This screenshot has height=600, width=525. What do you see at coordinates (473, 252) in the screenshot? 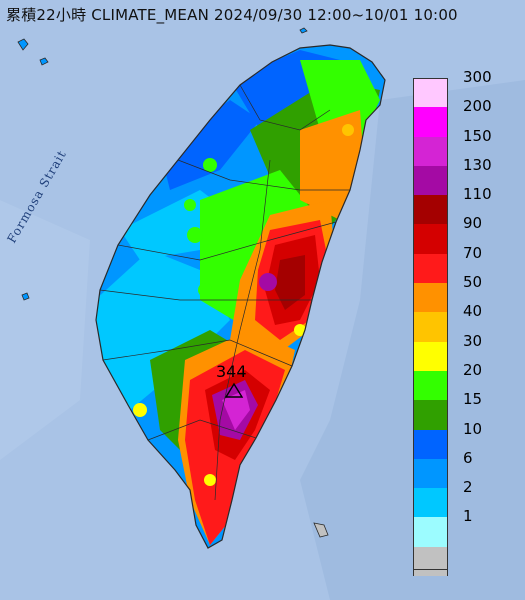
I see `legend-label: 70` at bounding box center [473, 252].